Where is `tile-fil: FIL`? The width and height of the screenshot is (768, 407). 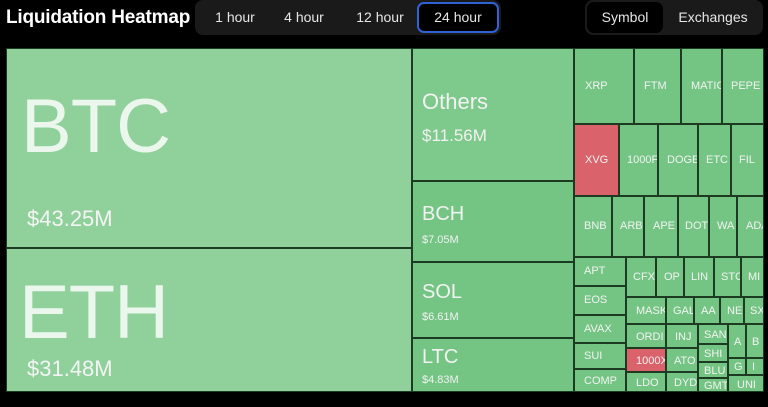
tile-fil: FIL is located at coordinates (747, 160).